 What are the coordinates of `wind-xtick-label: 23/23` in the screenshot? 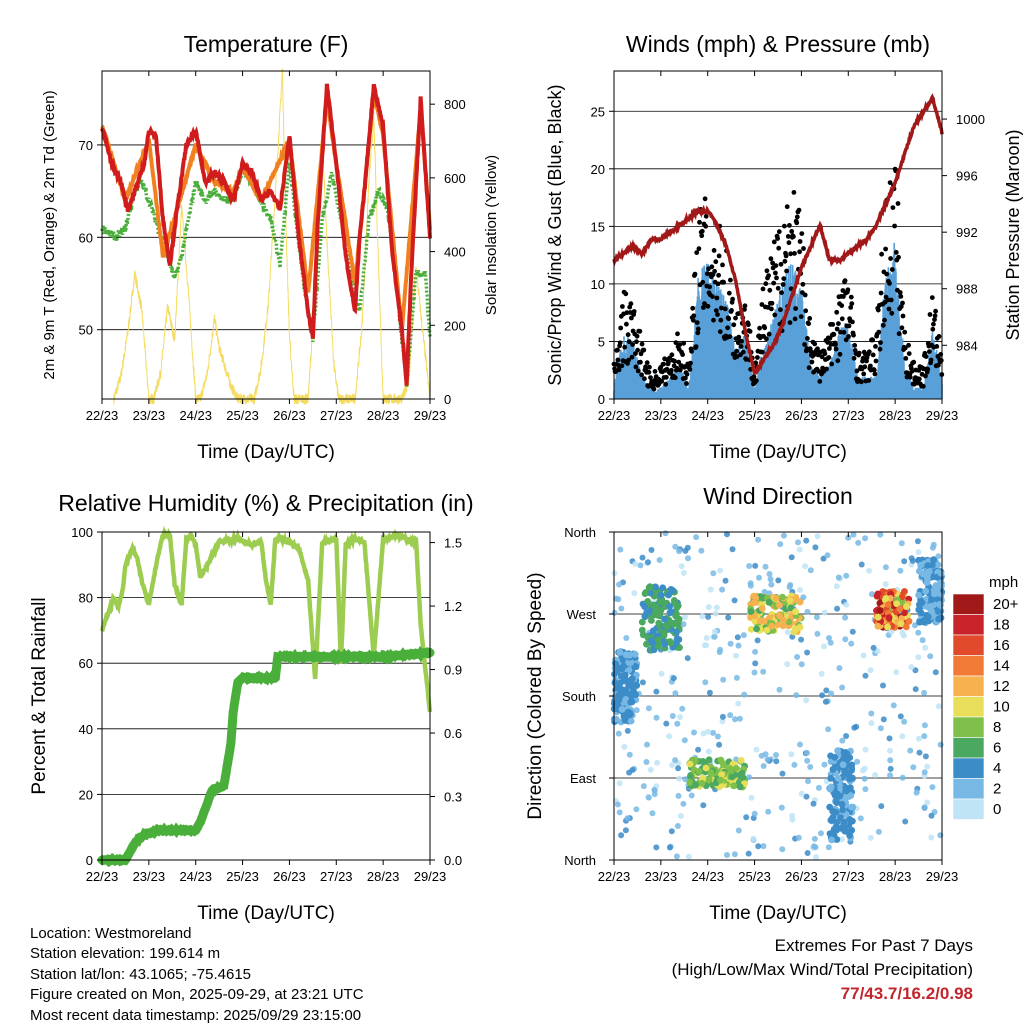 It's located at (661, 415).